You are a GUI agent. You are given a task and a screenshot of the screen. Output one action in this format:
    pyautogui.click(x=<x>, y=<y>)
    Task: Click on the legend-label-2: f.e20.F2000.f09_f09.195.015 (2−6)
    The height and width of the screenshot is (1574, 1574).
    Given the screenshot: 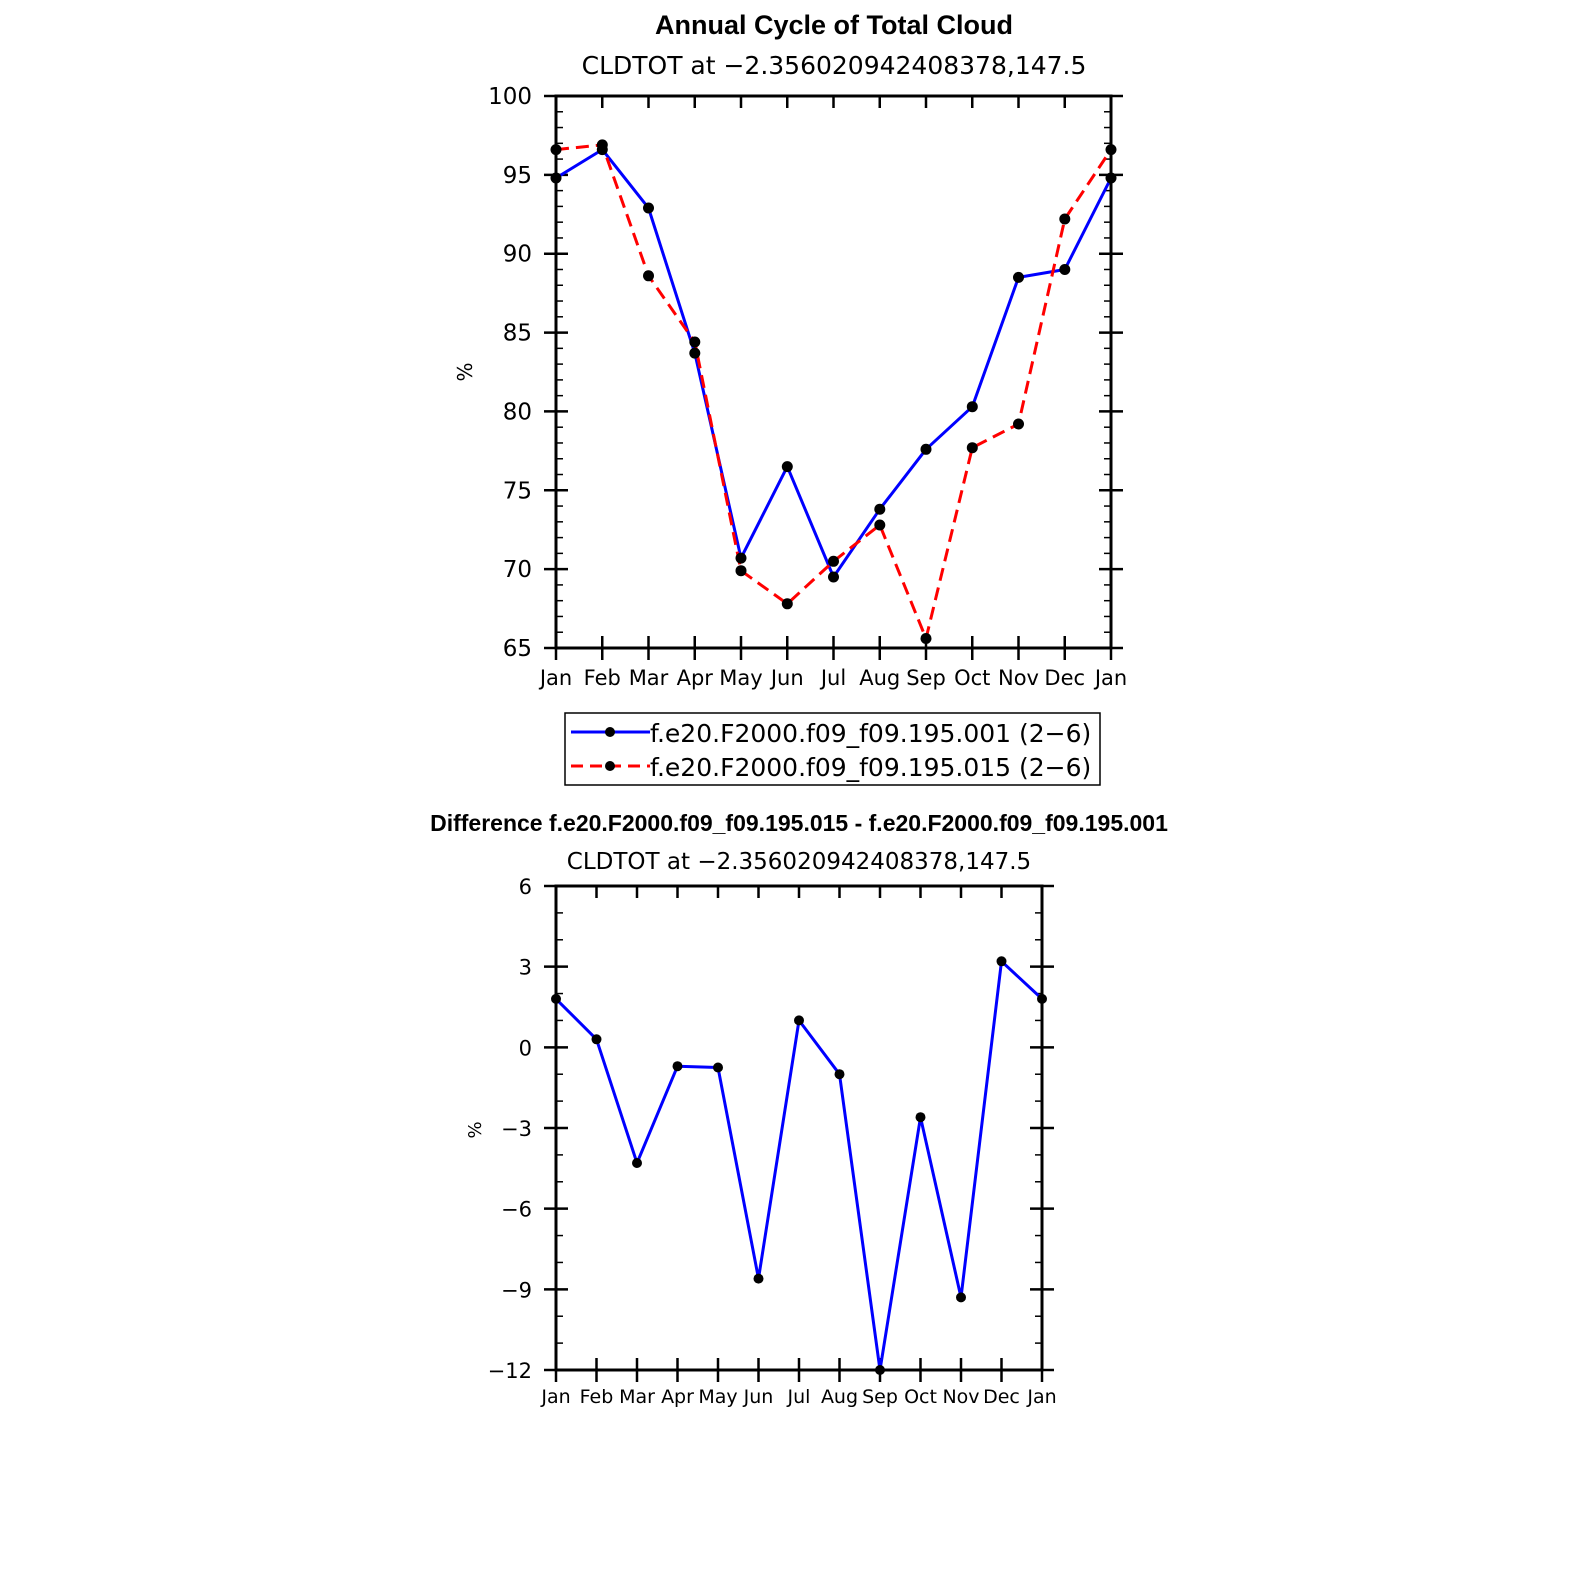 What is the action you would take?
    pyautogui.click(x=870, y=767)
    